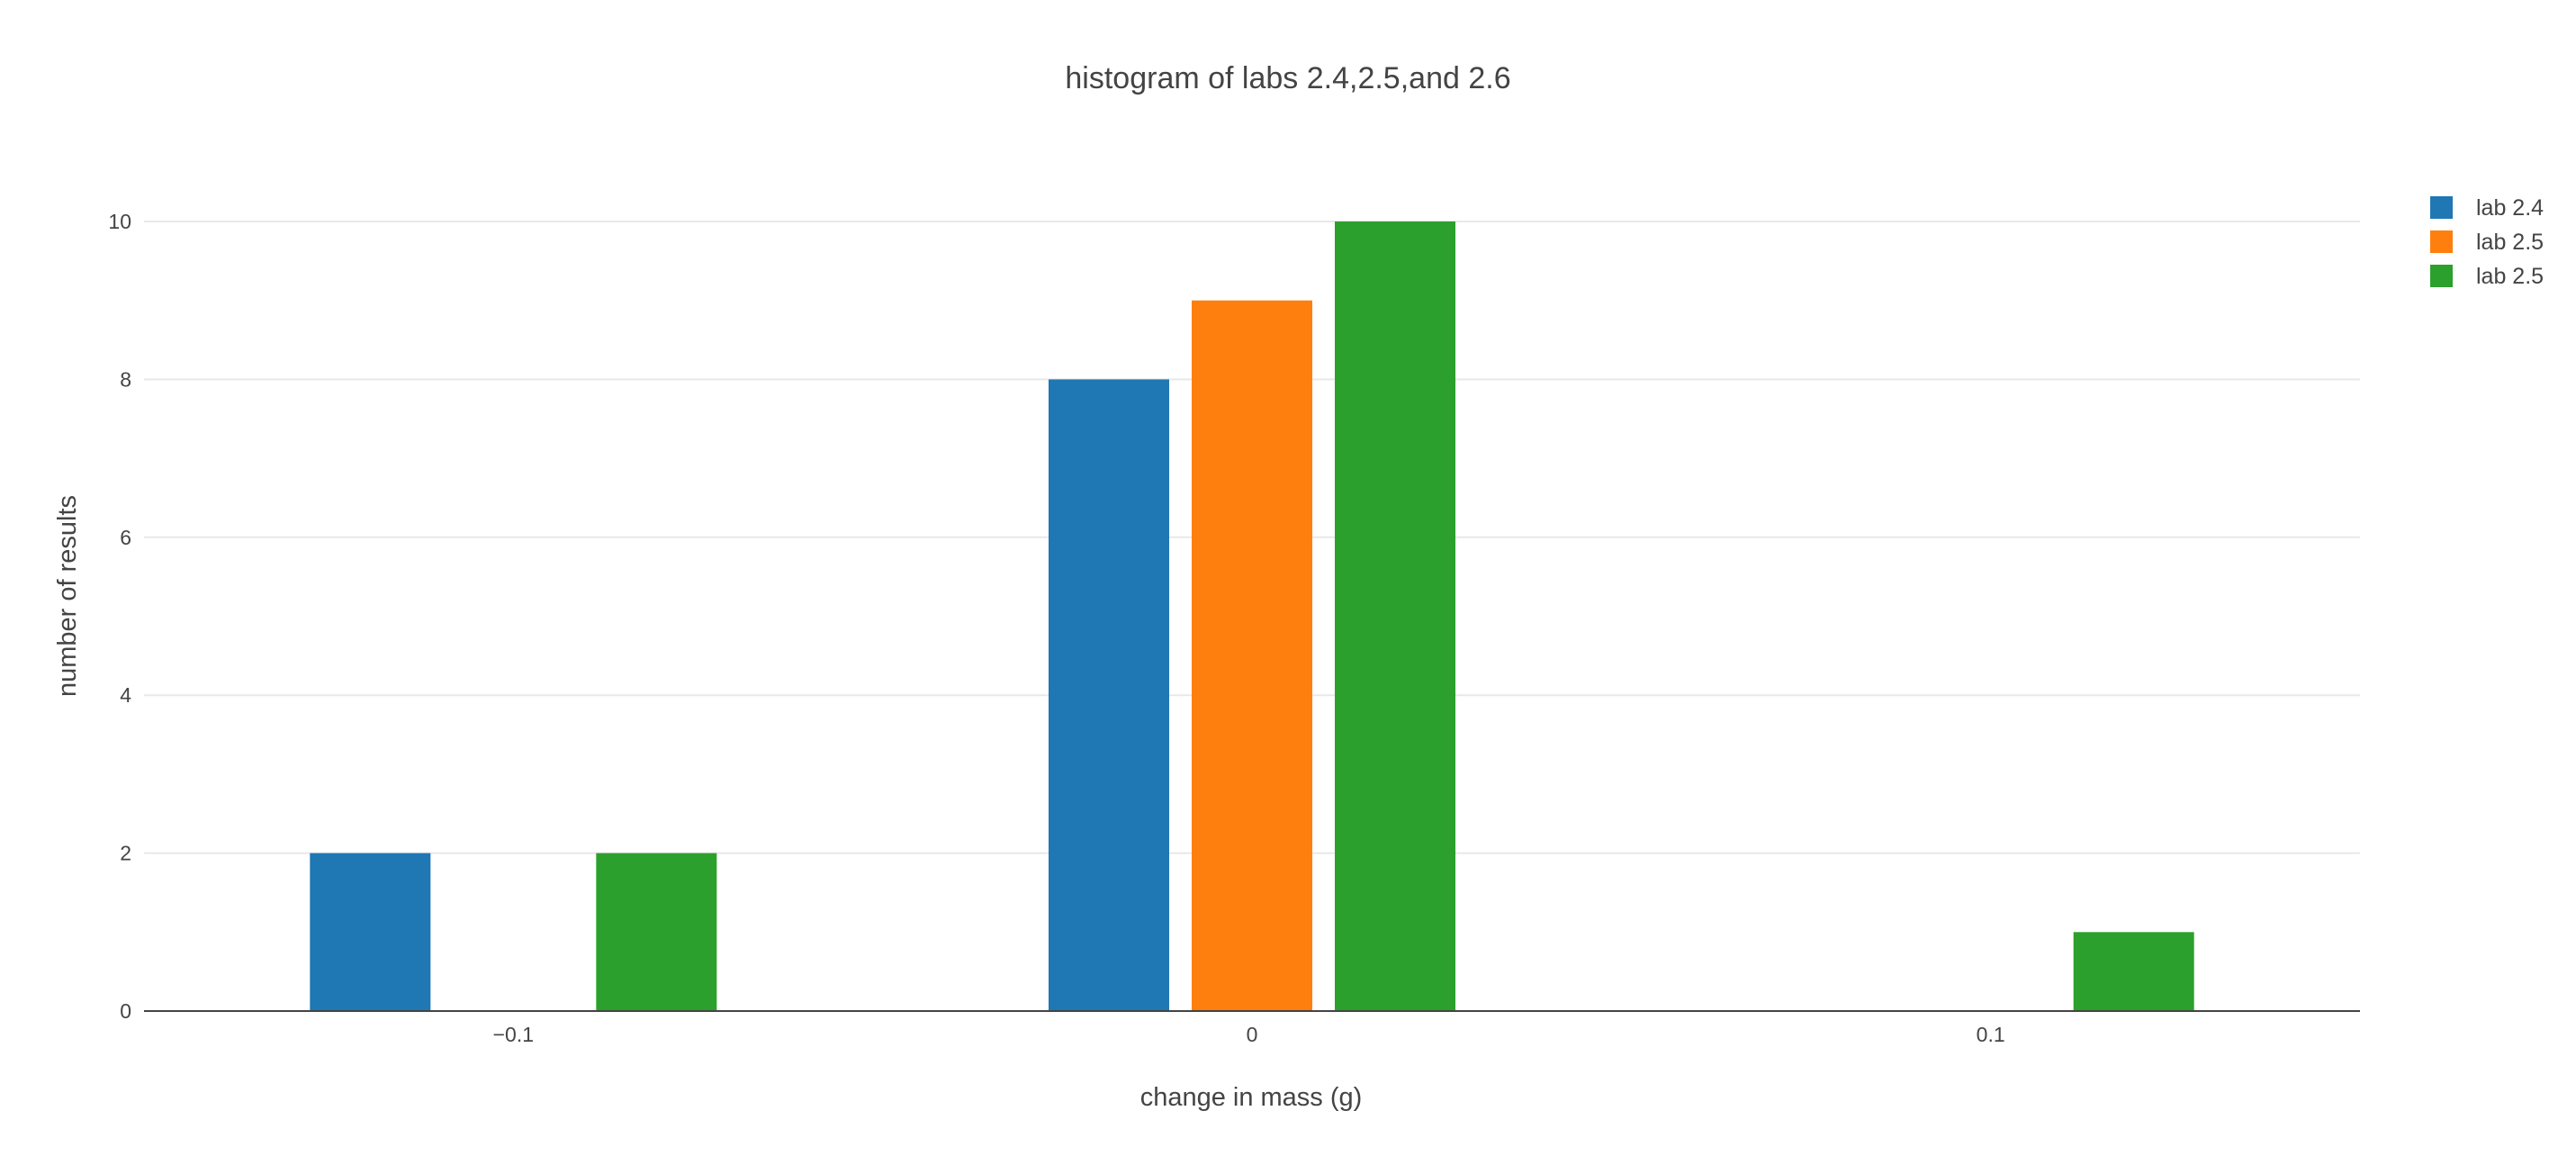 This screenshot has width=2576, height=1156. I want to click on x-tick-label: 0, so click(1252, 1034).